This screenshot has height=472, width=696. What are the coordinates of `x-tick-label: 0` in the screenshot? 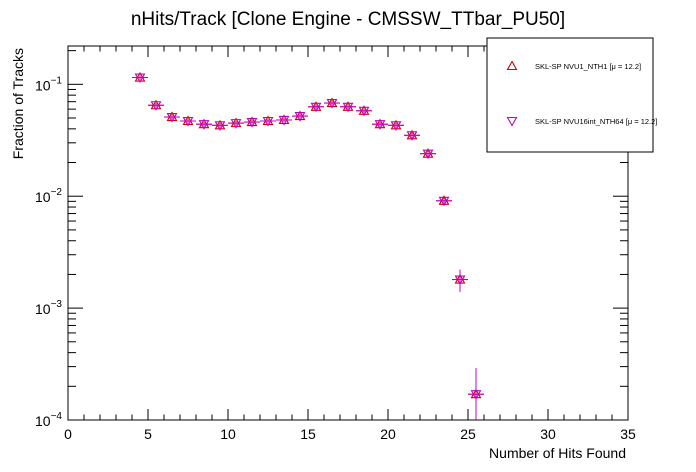 It's located at (68, 434).